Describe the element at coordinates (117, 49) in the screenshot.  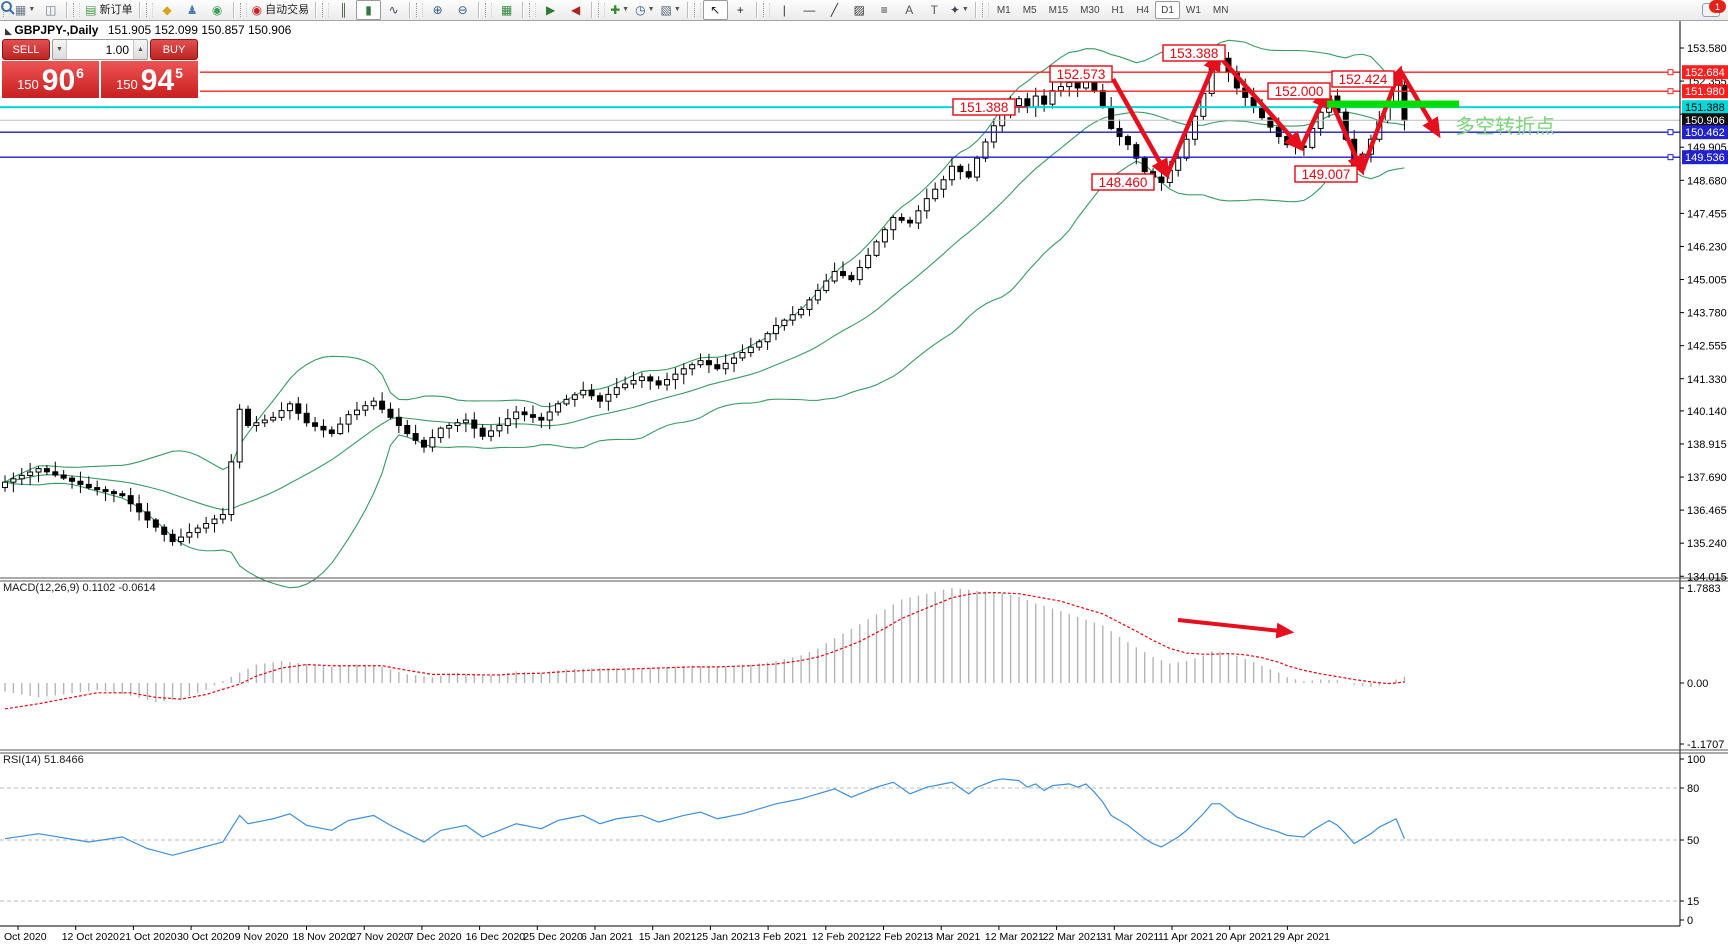
I see `volume-input: 1.00` at that location.